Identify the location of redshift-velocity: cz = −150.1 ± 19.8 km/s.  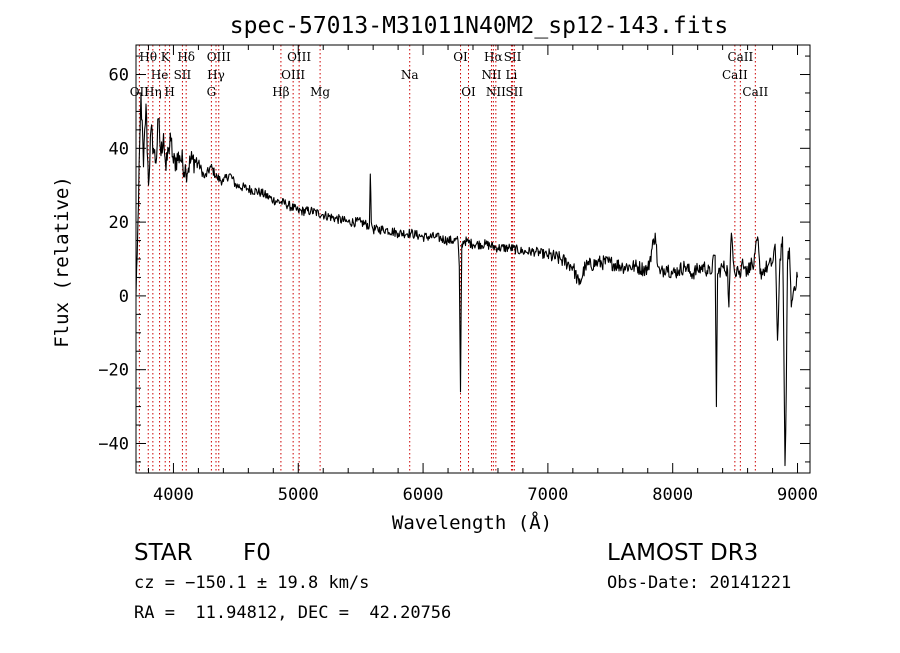
(252, 583).